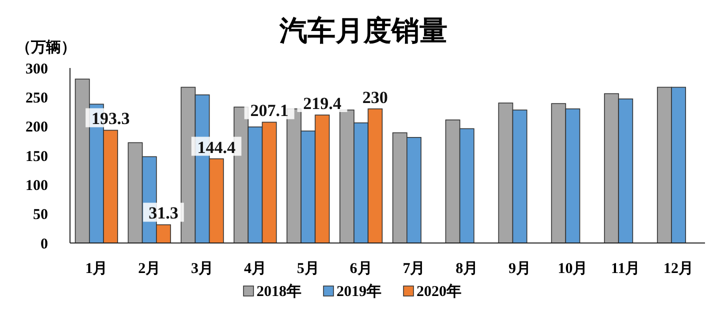  I want to click on y-axis-title: （万辆）, so click(46, 47).